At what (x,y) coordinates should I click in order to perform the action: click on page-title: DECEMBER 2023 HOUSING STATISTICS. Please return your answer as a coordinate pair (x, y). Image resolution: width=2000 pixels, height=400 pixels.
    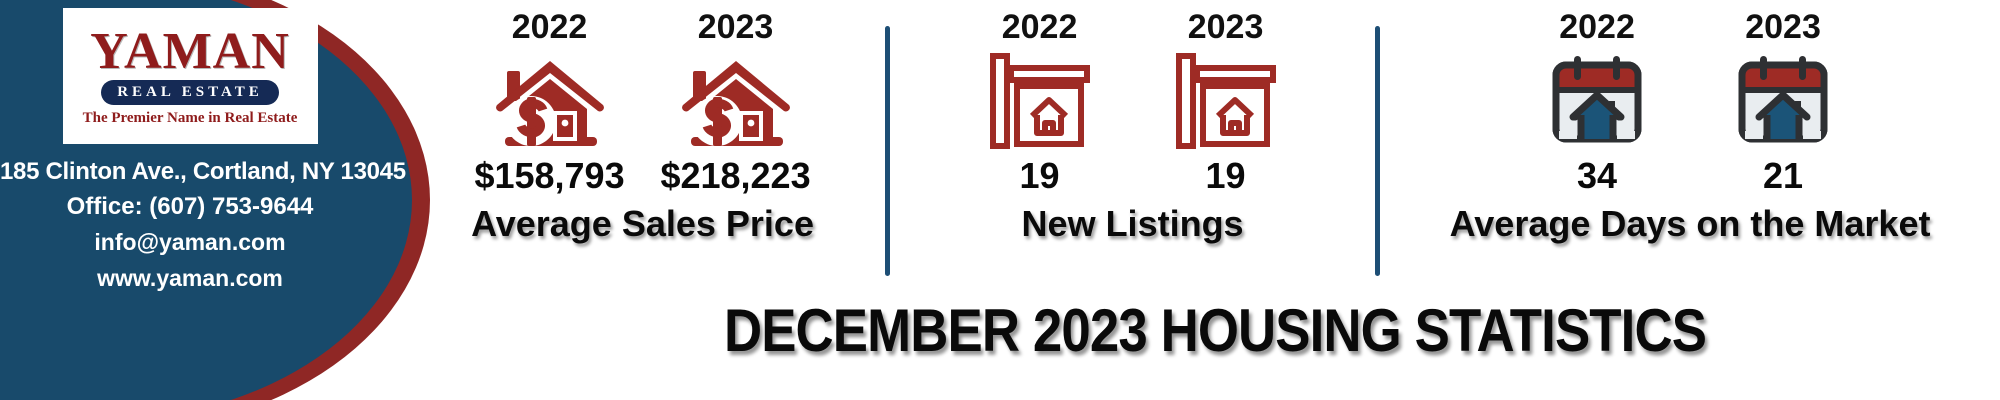
    Looking at the image, I should click on (1215, 330).